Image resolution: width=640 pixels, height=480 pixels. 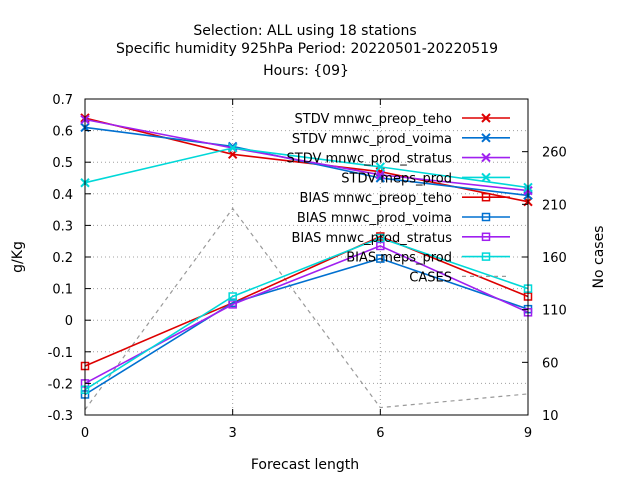 I want to click on x-axis-label: Forecast length, so click(x=305, y=465).